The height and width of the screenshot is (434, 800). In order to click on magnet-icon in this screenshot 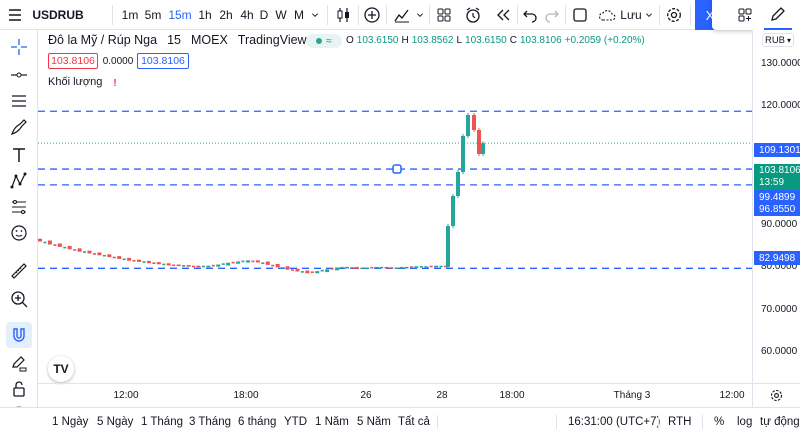, I will do `click(19, 335)`.